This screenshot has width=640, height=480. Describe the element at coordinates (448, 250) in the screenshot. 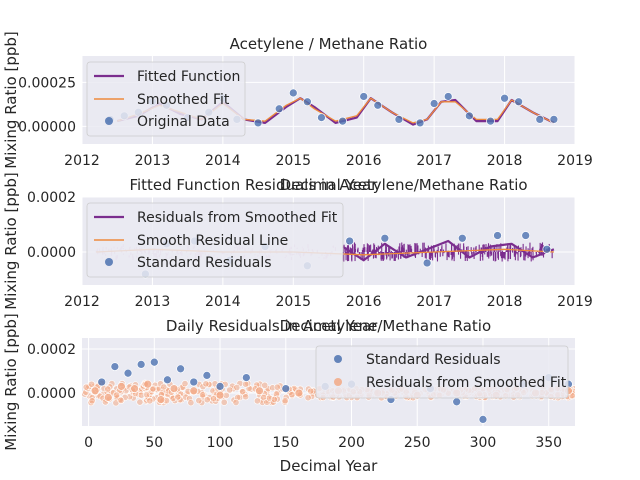

I see `series-line-residuals-from-smoothed-fit` at that location.